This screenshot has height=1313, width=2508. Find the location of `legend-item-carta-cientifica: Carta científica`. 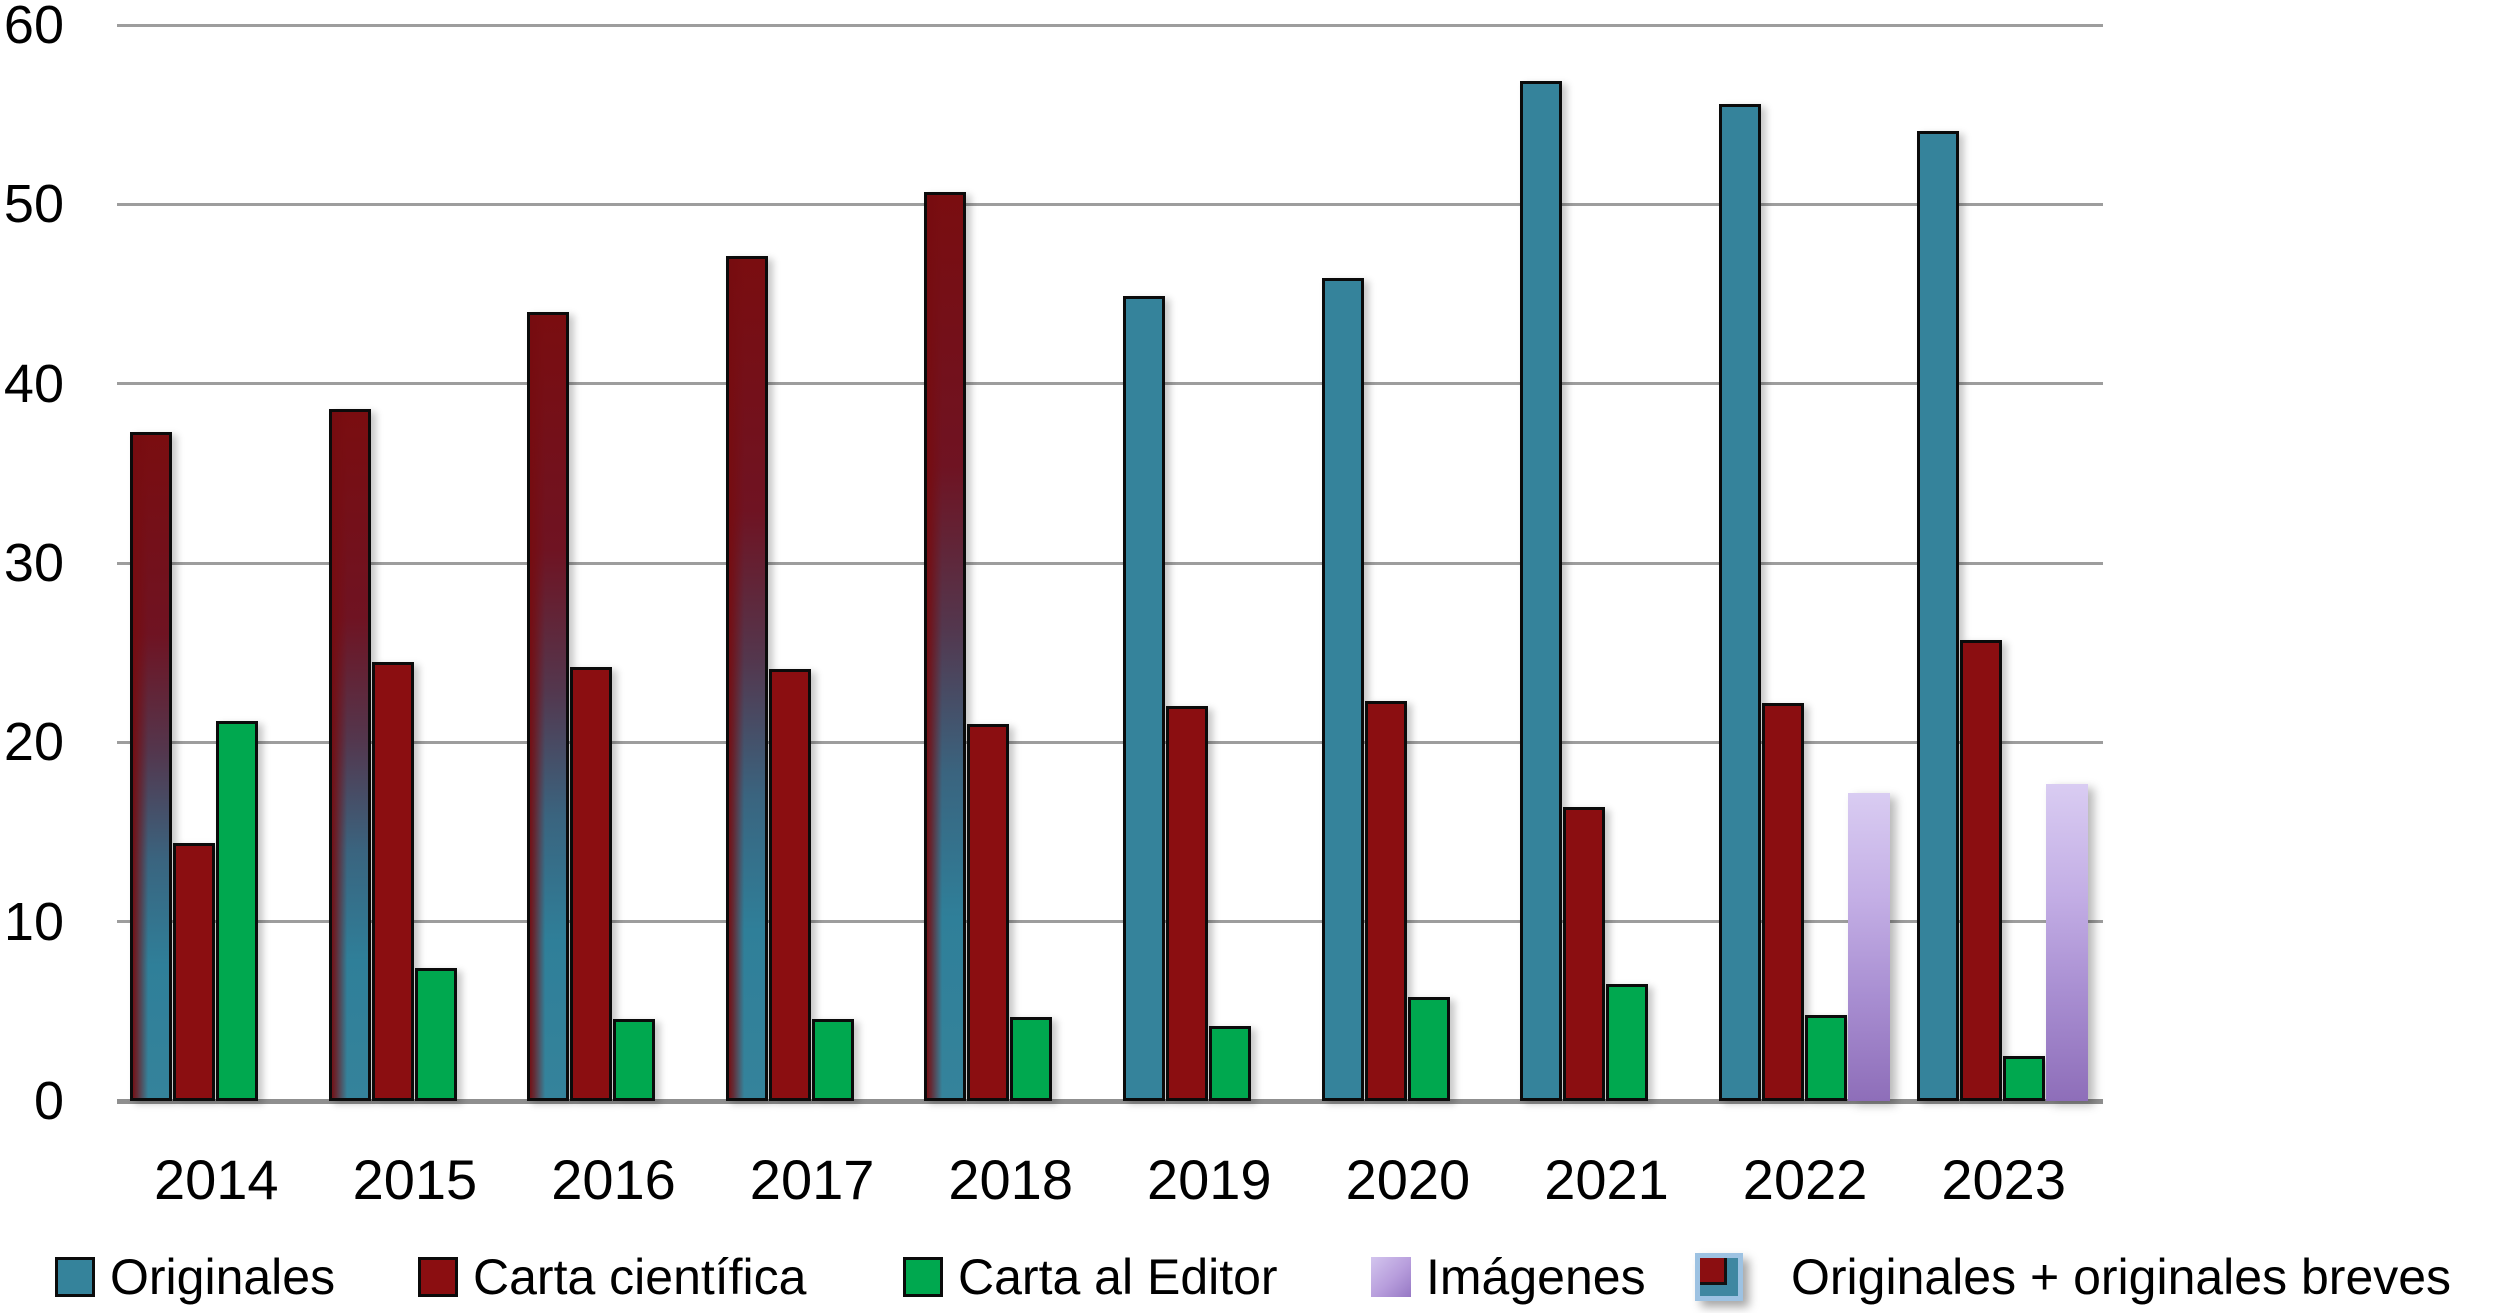

legend-item-carta-cientifica: Carta científica is located at coordinates (612, 1277).